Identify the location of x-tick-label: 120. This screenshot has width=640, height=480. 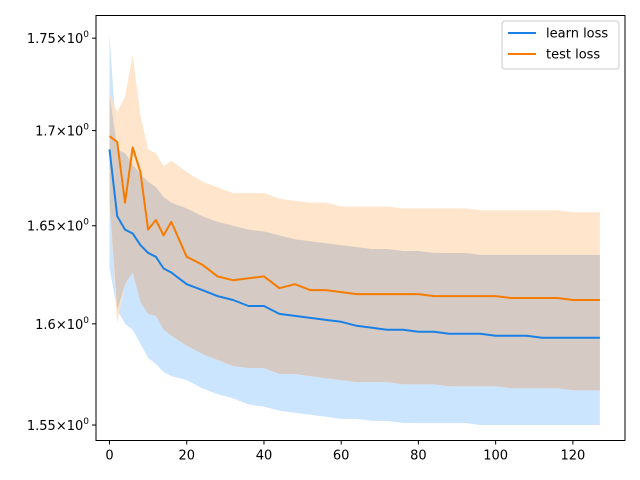
(572, 456).